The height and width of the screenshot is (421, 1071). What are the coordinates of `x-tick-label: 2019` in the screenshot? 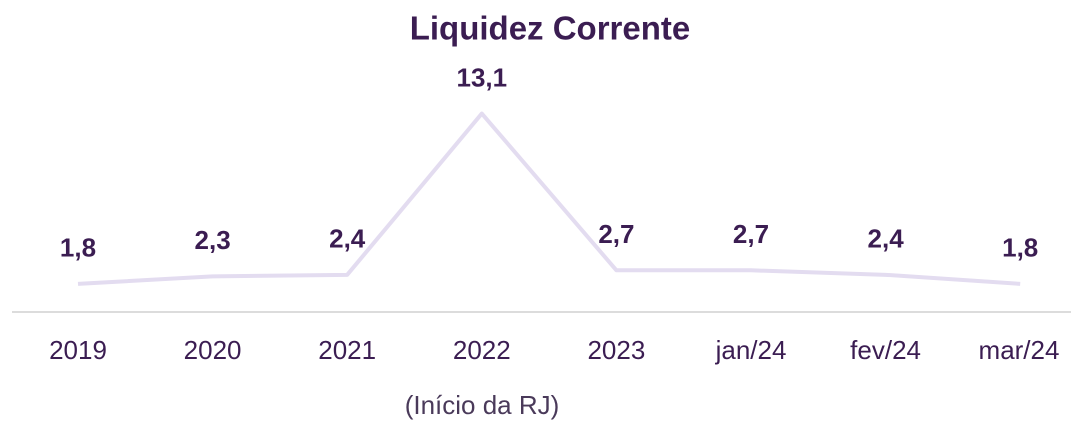 It's located at (78, 350).